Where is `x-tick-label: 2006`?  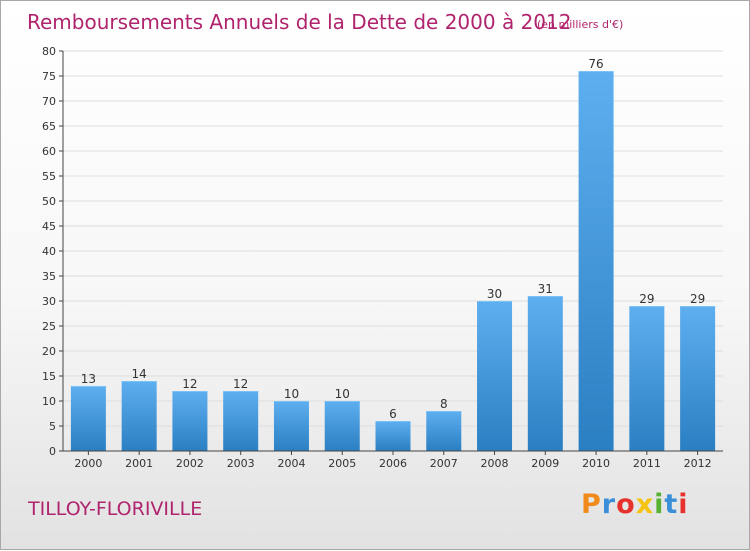
x-tick-label: 2006 is located at coordinates (393, 463).